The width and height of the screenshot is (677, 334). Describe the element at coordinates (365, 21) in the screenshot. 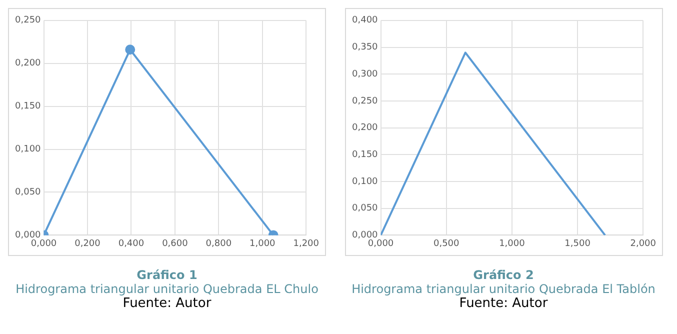

I see `y-tick-label: 0,400` at that location.